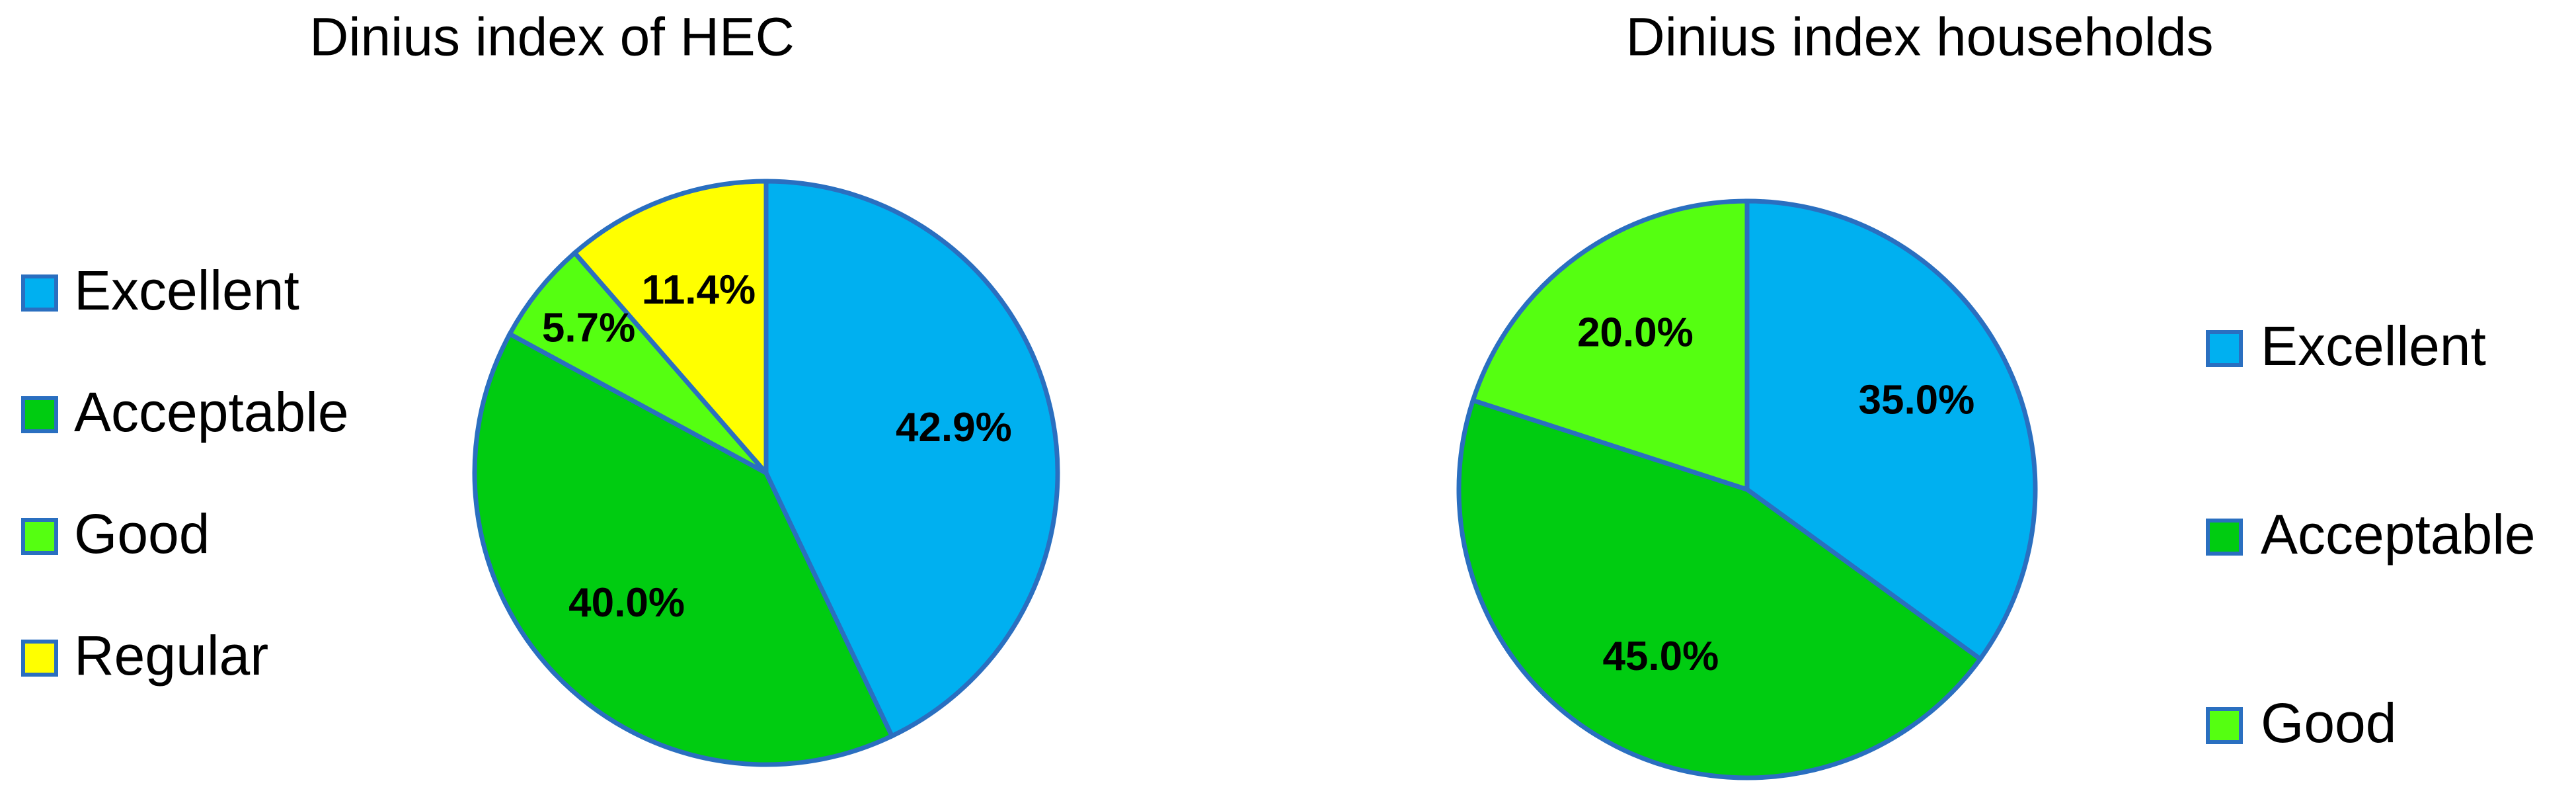 The image size is (2576, 797). I want to click on value-label: 5.7%, so click(588, 328).